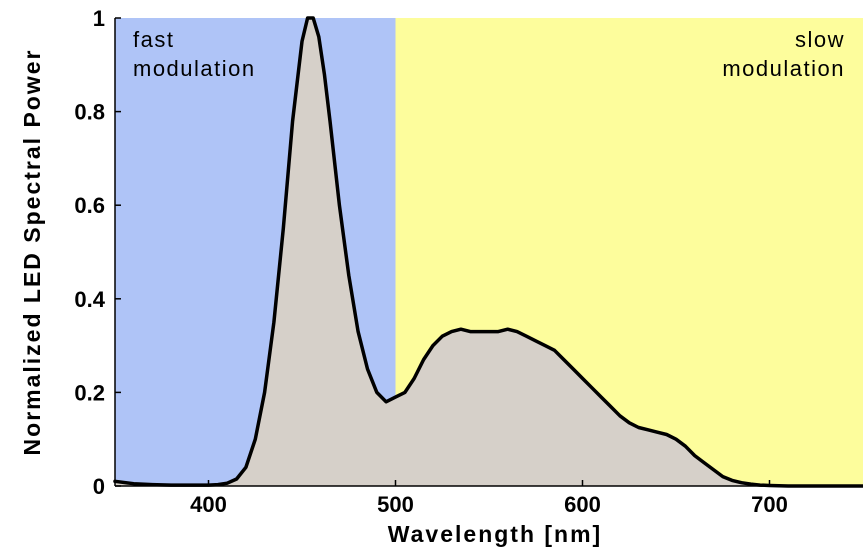  I want to click on x-tick-label: 400, so click(208, 504).